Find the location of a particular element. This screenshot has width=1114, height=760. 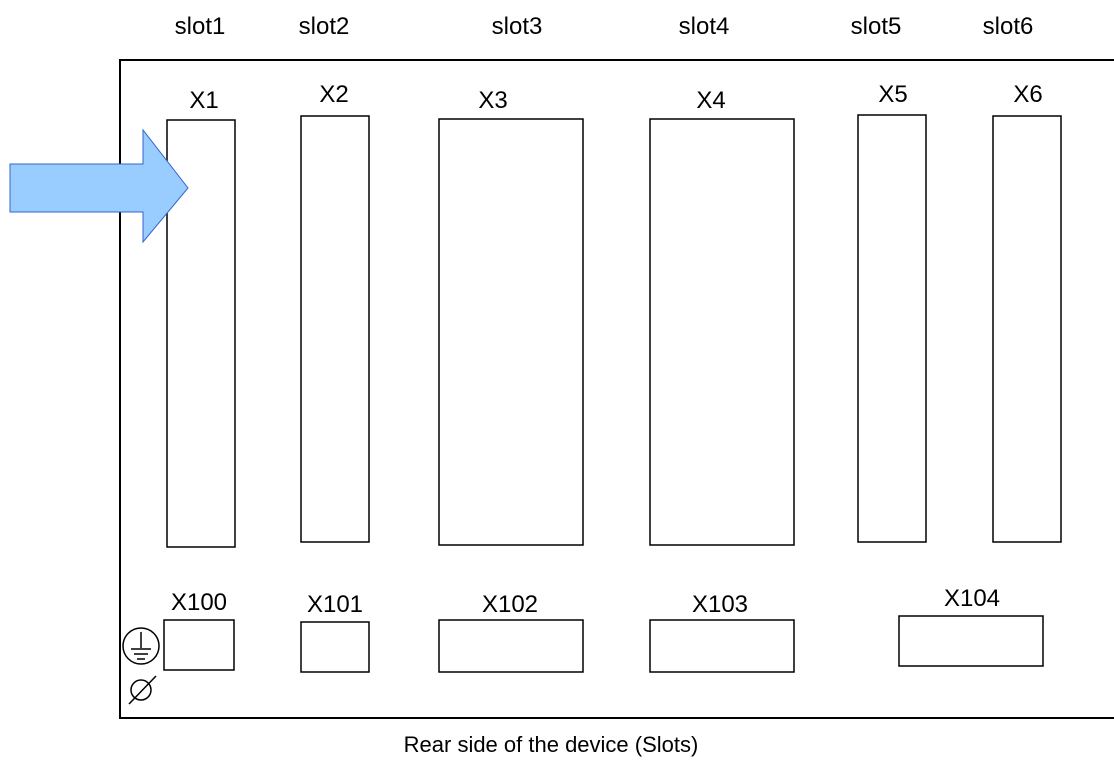

connector-x104 is located at coordinates (971, 641).